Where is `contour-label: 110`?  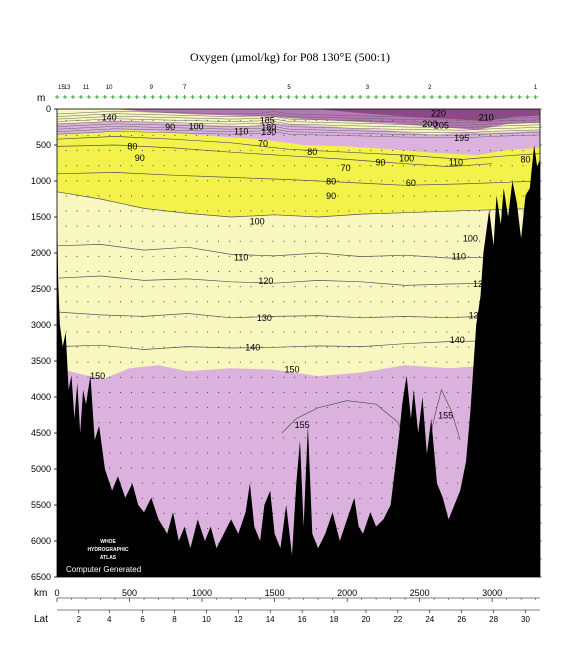
contour-label: 110 is located at coordinates (459, 257).